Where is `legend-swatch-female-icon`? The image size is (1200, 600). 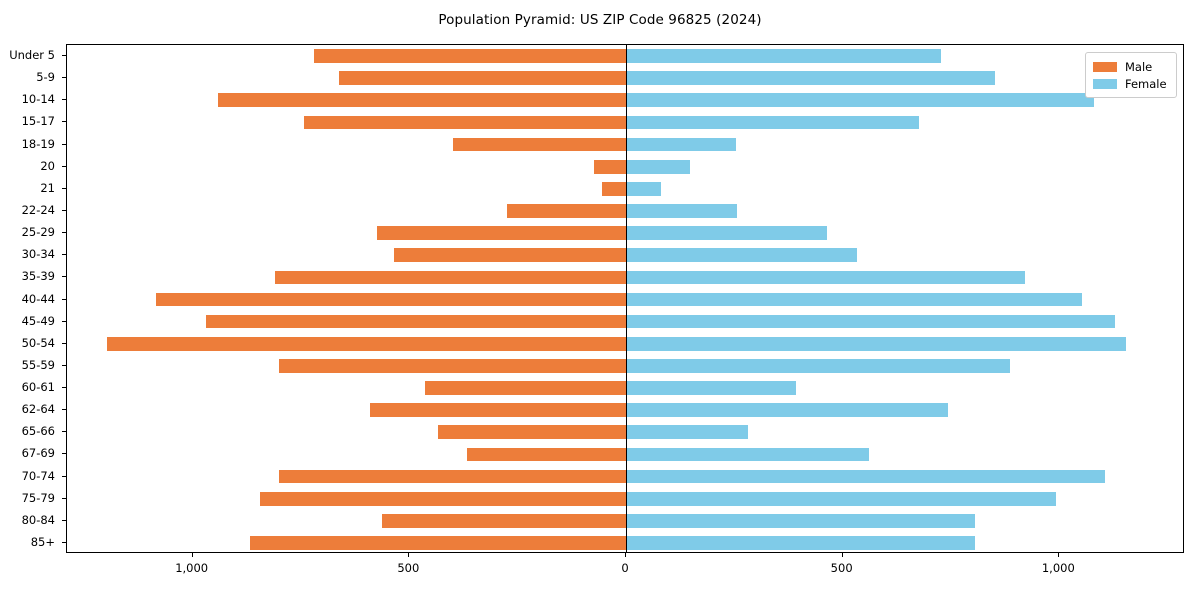 legend-swatch-female-icon is located at coordinates (1105, 83).